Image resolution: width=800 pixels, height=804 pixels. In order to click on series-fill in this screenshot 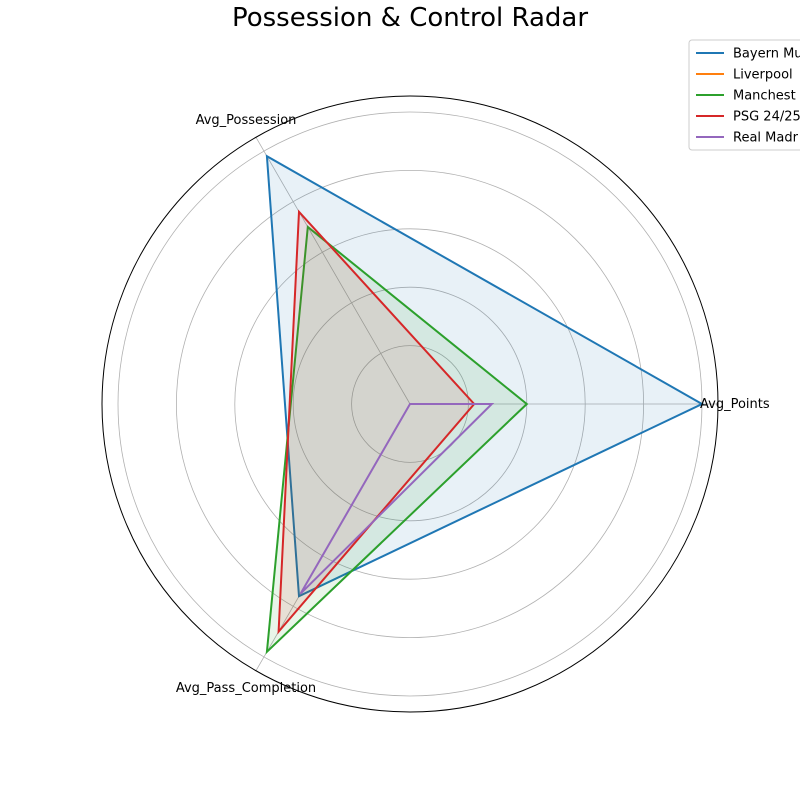, I will do `click(376, 421)`.